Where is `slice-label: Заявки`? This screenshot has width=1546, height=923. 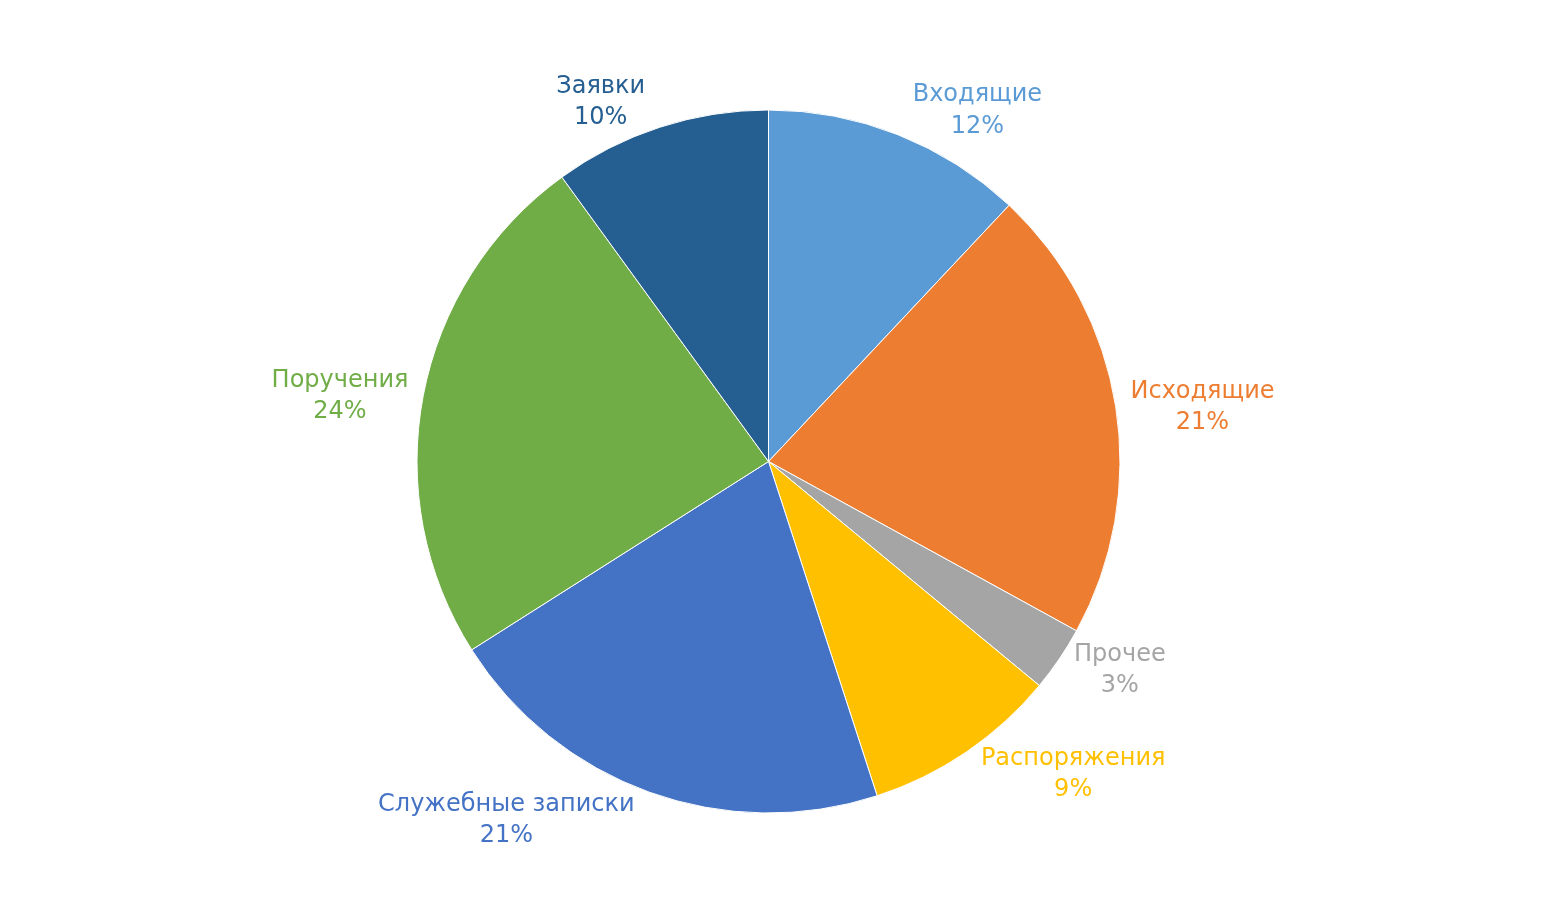 slice-label: Заявки is located at coordinates (601, 84).